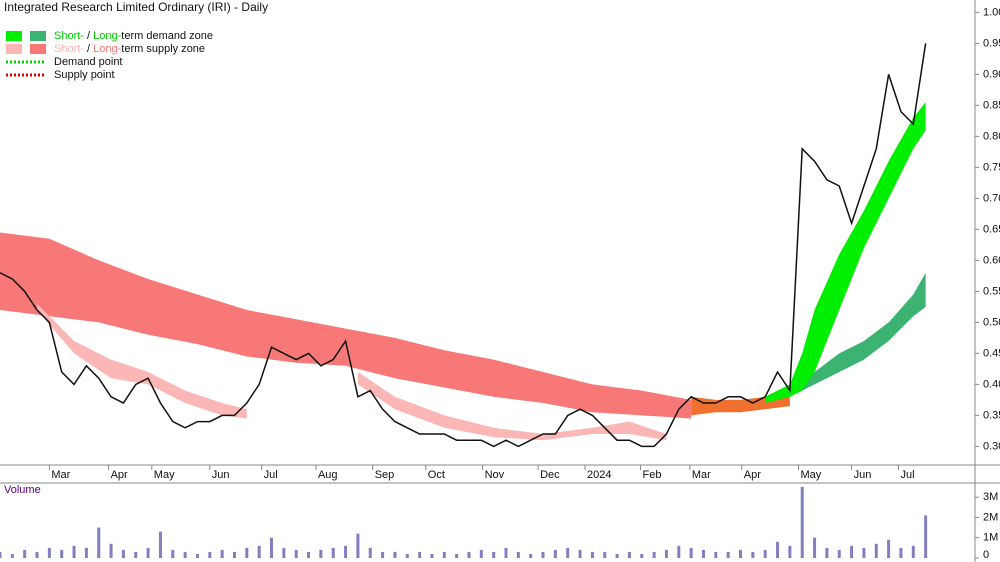 Image resolution: width=1000 pixels, height=562 pixels. Describe the element at coordinates (88, 62) in the screenshot. I see `legend-label: Demand point` at that location.